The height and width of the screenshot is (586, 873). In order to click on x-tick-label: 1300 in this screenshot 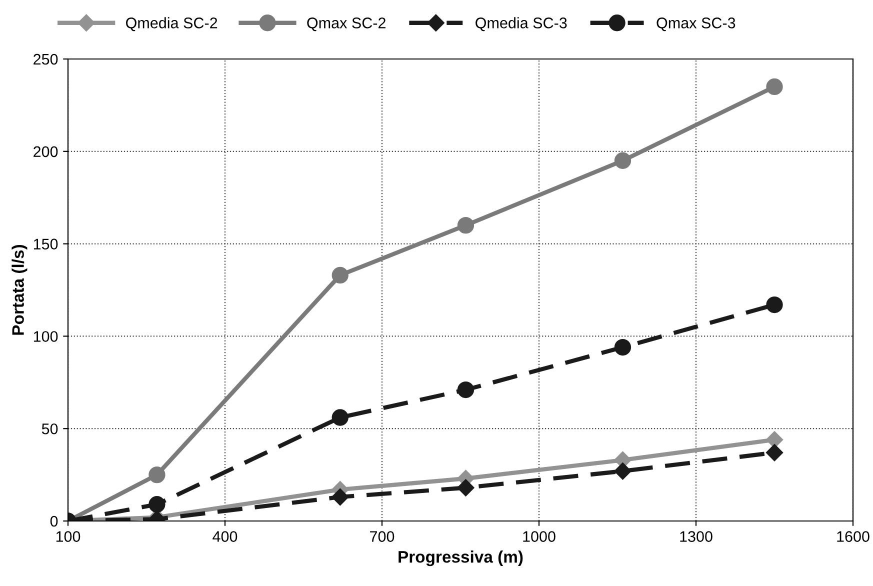, I will do `click(696, 536)`.